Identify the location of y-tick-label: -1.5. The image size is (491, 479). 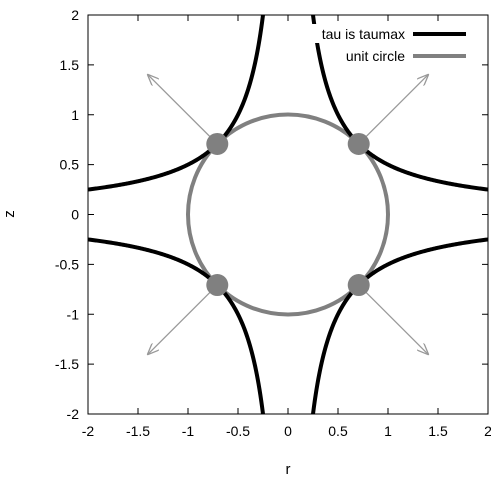
(67, 364).